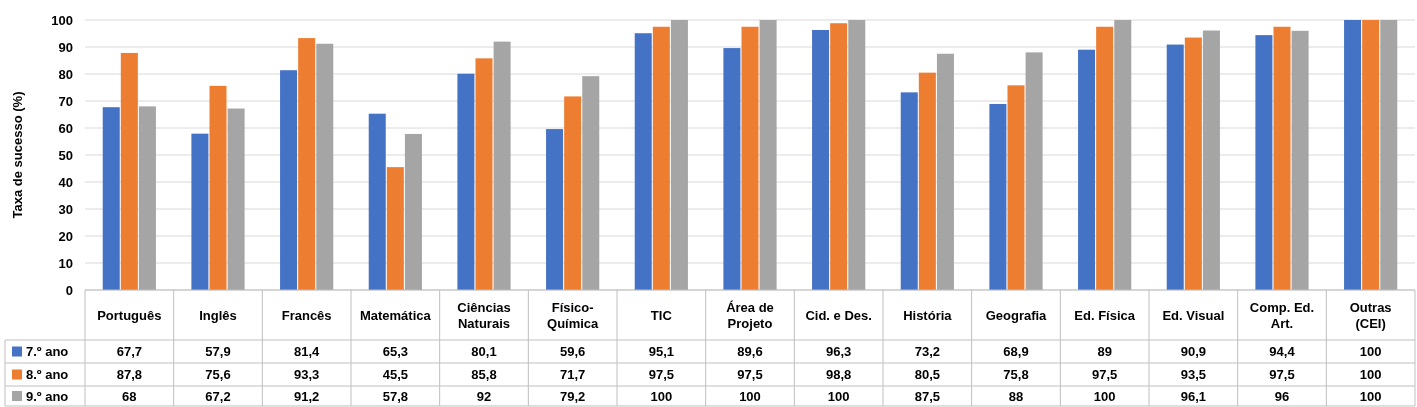 Image resolution: width=1417 pixels, height=407 pixels. Describe the element at coordinates (218, 375) in the screenshot. I see `data-label: 75,6` at that location.